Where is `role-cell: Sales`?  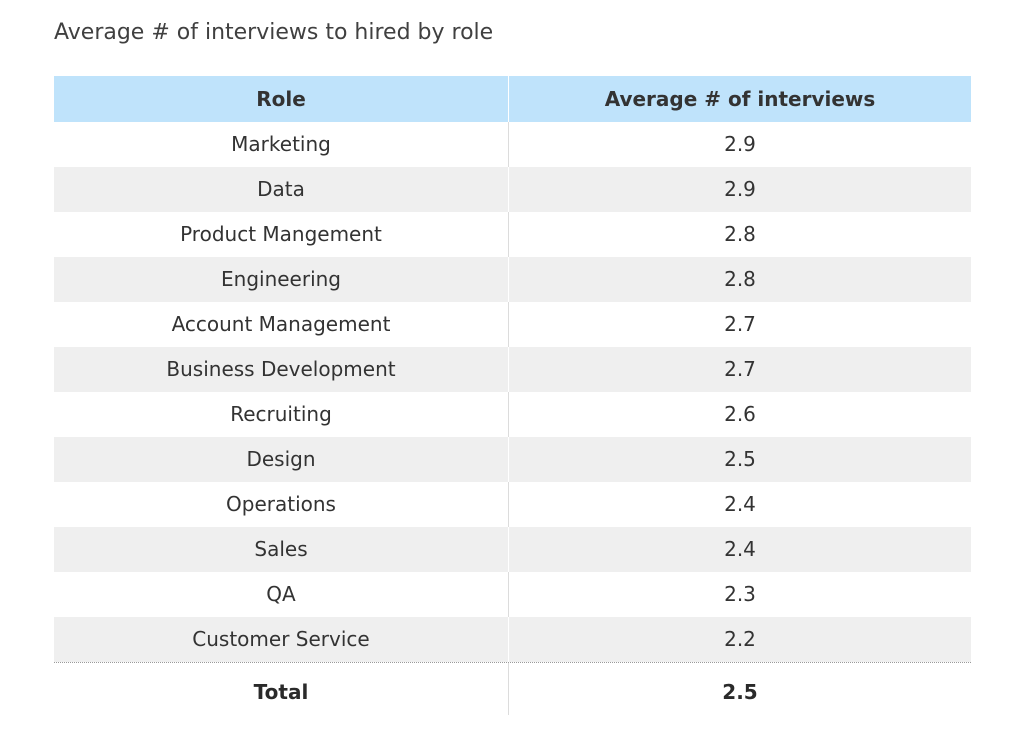
role-cell: Sales is located at coordinates (281, 549).